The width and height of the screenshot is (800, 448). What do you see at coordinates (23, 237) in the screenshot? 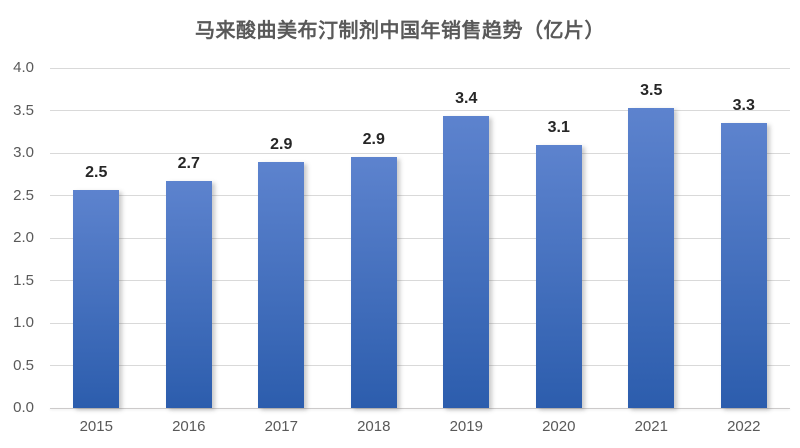
I see `y-axis-tick-label: 2.0` at bounding box center [23, 237].